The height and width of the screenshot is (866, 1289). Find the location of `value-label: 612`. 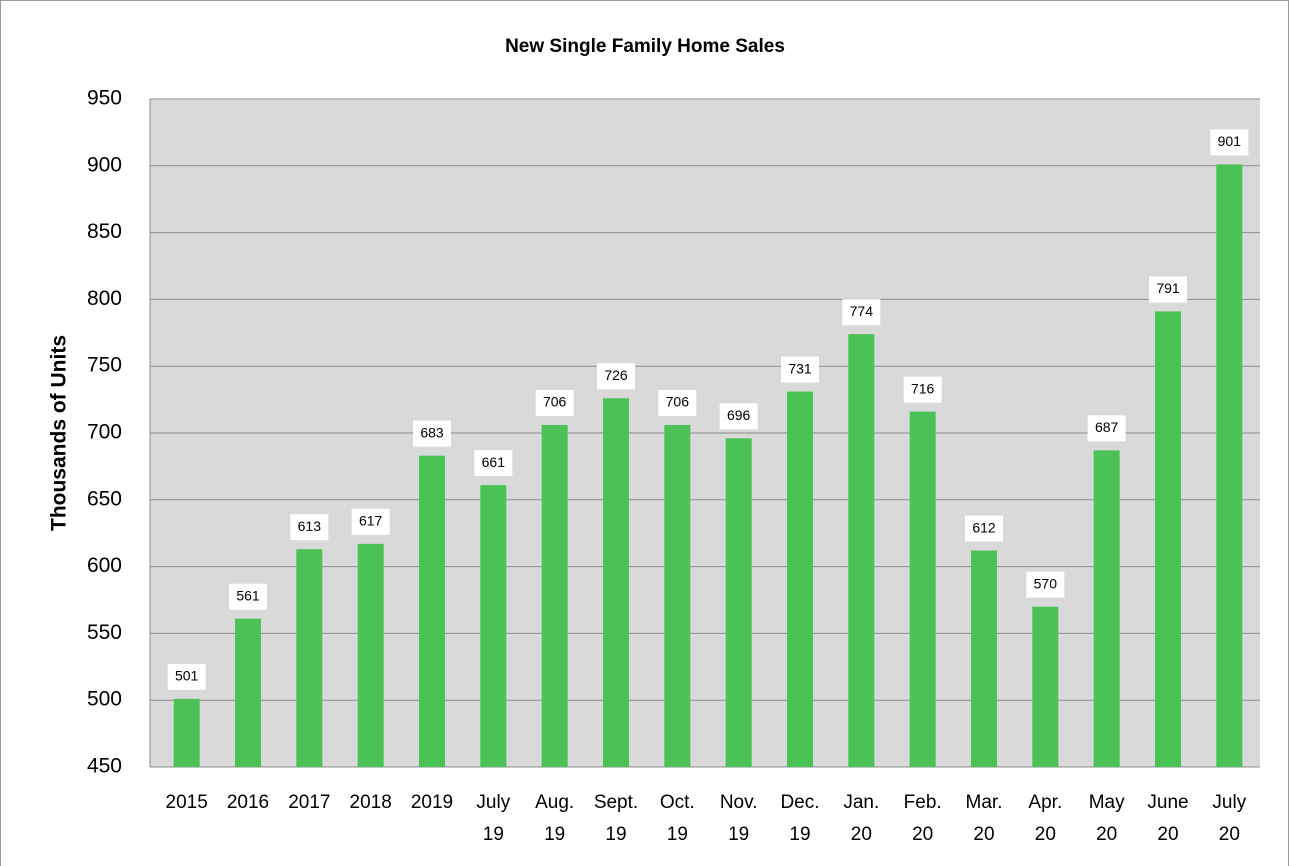

value-label: 612 is located at coordinates (984, 527).